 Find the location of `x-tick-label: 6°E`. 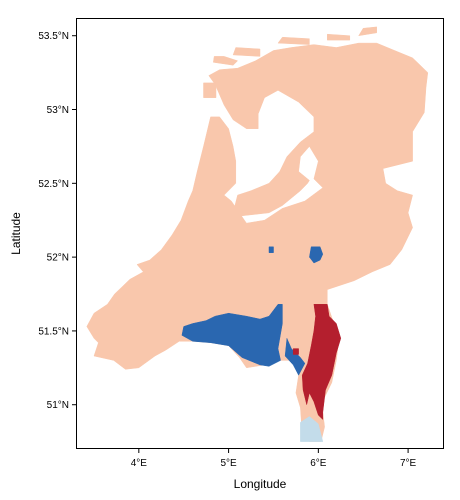

x-tick-label: 6°E is located at coordinates (318, 463).